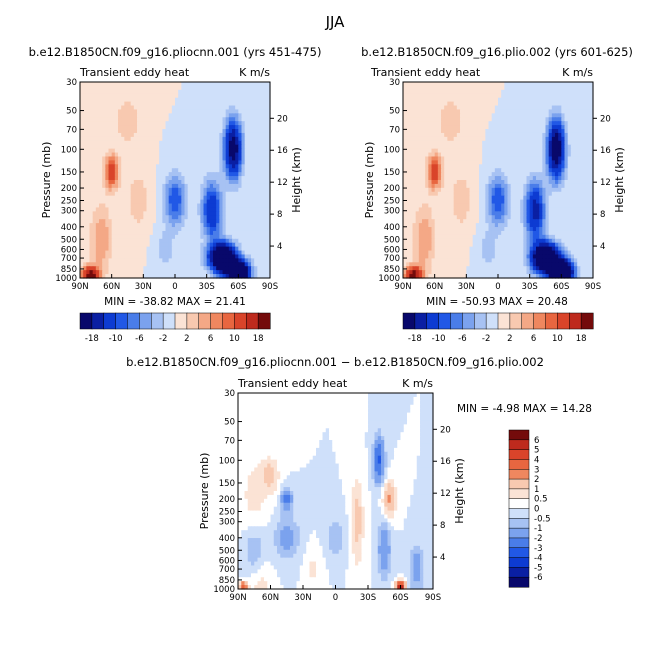 This screenshot has height=671, width=671. Describe the element at coordinates (69, 202) in the screenshot. I see `y-tick-label: 250` at that location.